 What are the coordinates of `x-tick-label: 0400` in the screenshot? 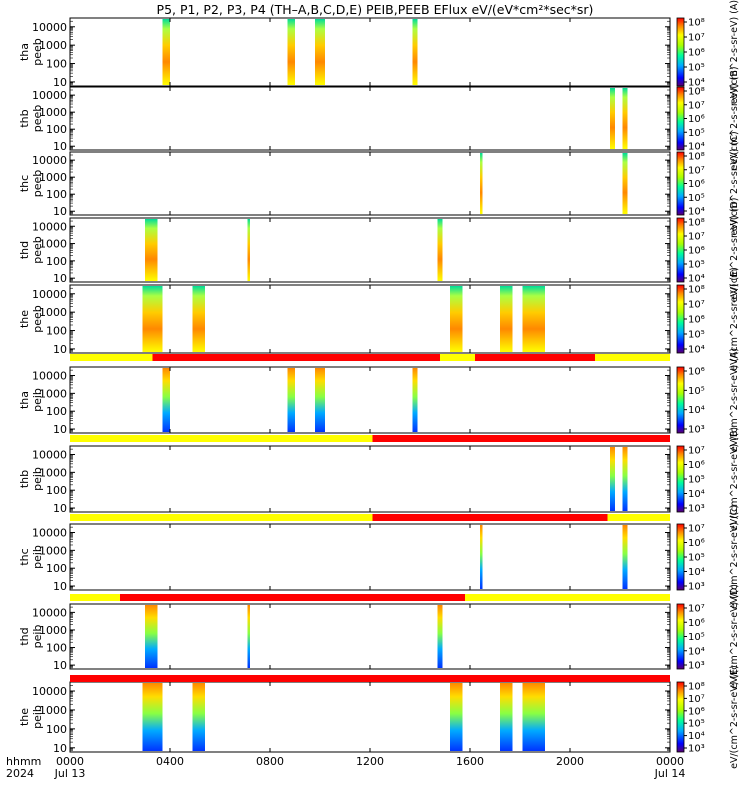 It's located at (170, 761).